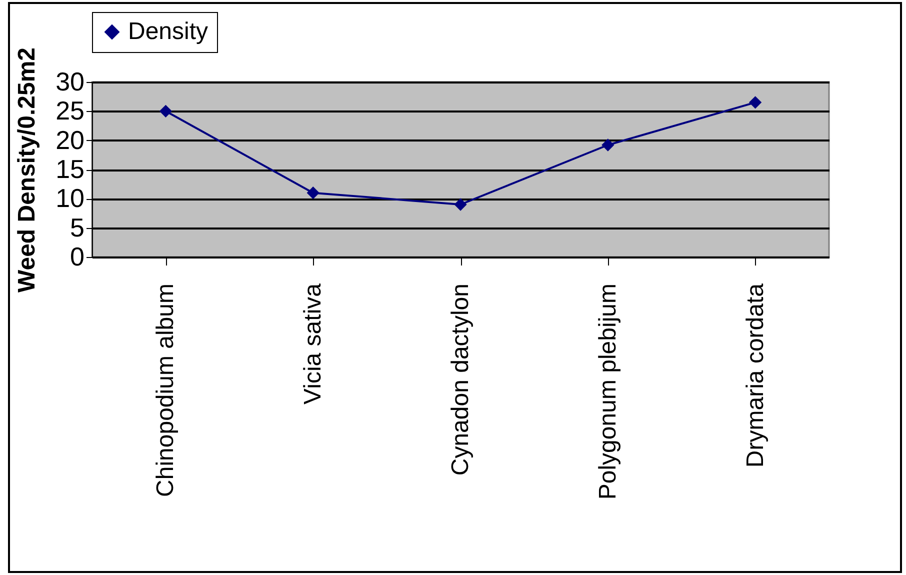  What do you see at coordinates (27, 170) in the screenshot?
I see `y-axis-title: Weed Density/0.25m2` at bounding box center [27, 170].